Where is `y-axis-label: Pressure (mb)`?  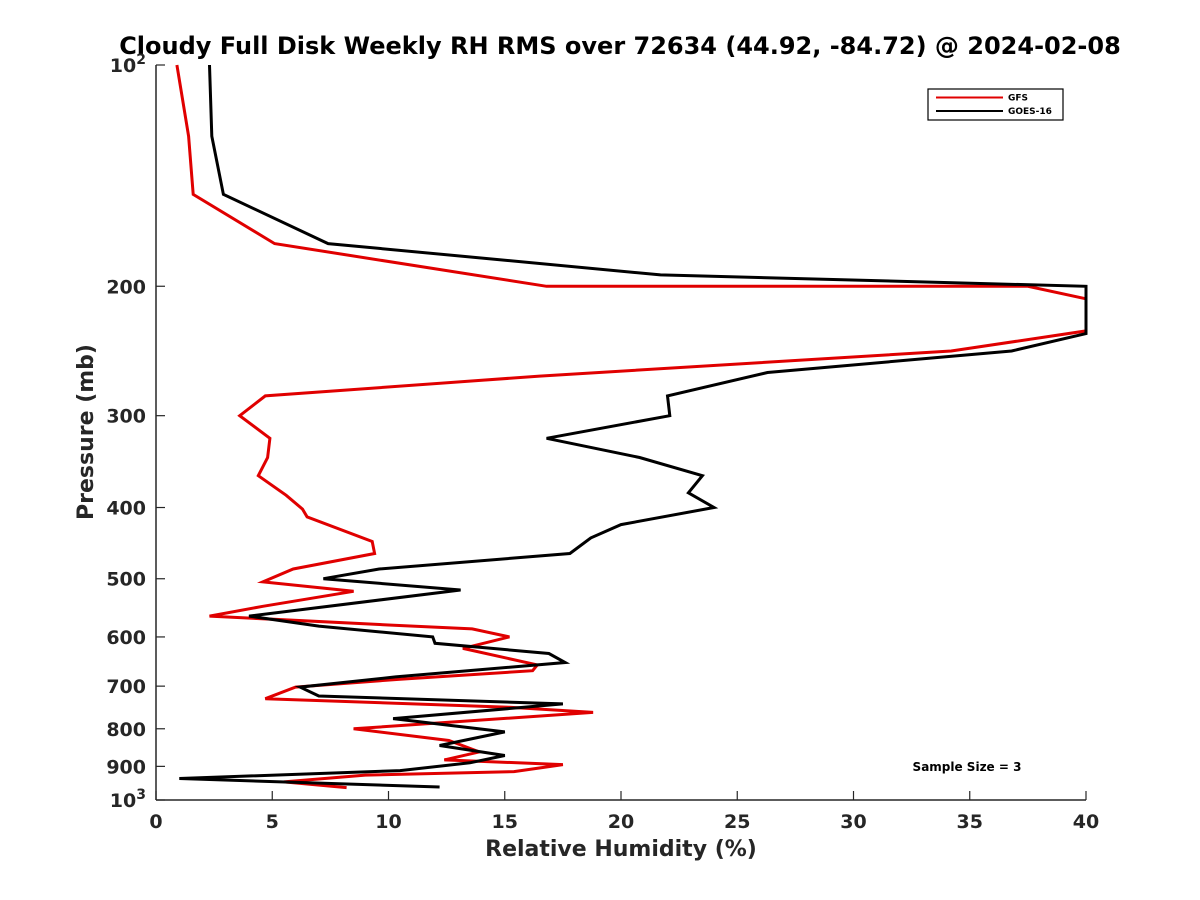
y-axis-label: Pressure (mb) is located at coordinates (86, 432).